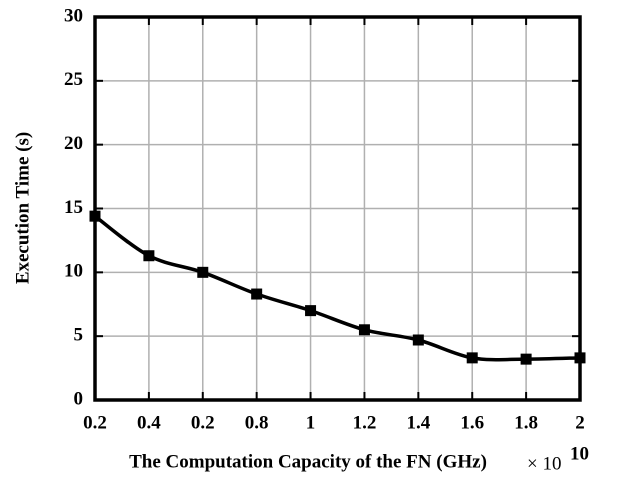  Describe the element at coordinates (311, 422) in the screenshot. I see `x-tick-label: 1` at that location.